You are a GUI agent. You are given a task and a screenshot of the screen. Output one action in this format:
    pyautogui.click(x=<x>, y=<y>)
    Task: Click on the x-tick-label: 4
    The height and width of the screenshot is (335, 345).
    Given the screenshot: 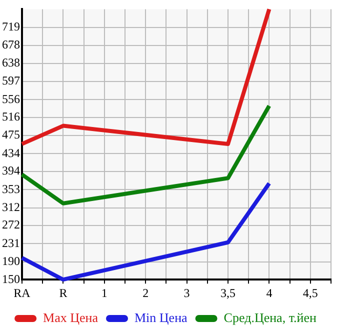 What is the action you would take?
    pyautogui.click(x=269, y=293)
    